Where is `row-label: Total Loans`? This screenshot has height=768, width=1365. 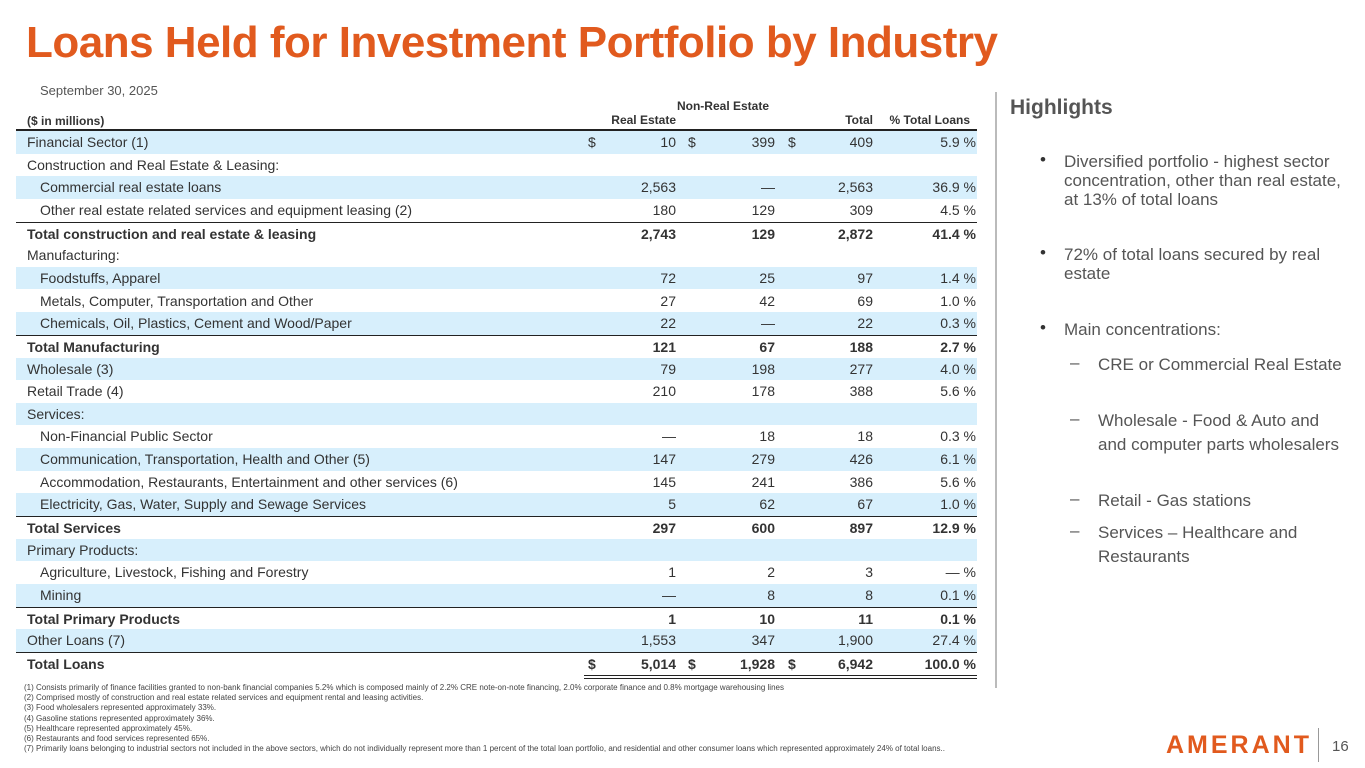
row-label: Total Loans is located at coordinates (66, 663).